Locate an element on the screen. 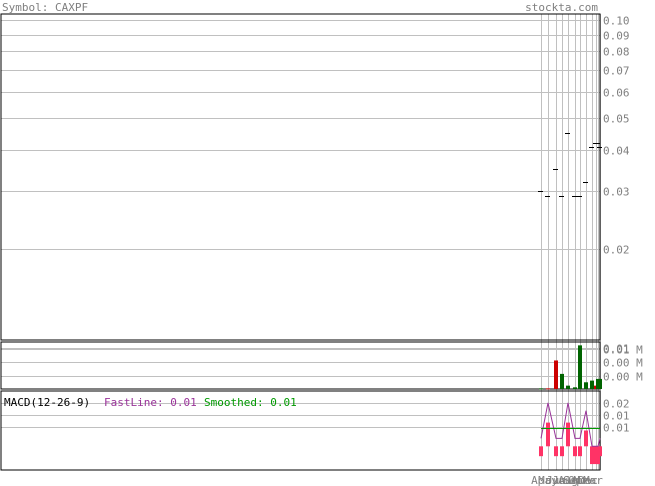 This screenshot has height=486, width=655. macd-tick-label: 0.02 is located at coordinates (616, 404).